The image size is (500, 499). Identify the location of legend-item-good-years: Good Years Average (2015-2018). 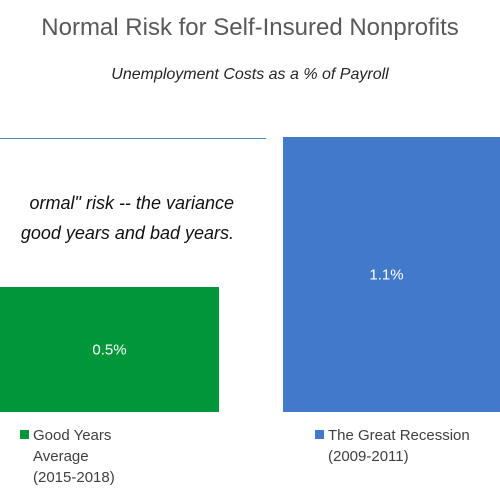
(67, 456).